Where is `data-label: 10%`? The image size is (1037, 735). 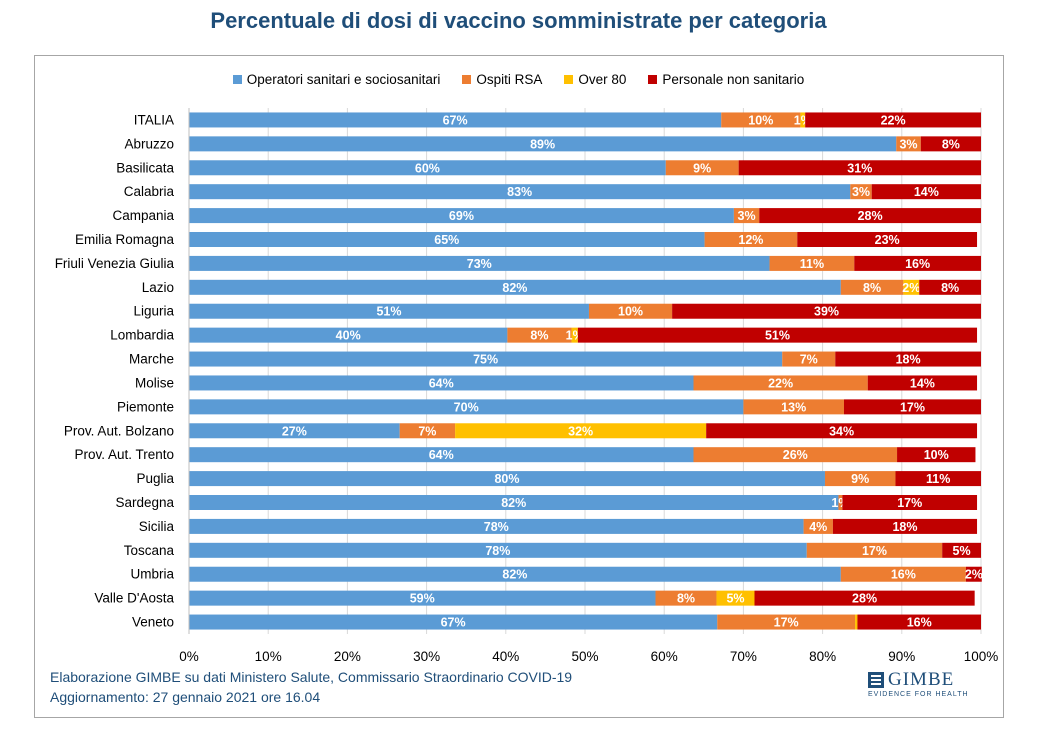 data-label: 10% is located at coordinates (760, 120).